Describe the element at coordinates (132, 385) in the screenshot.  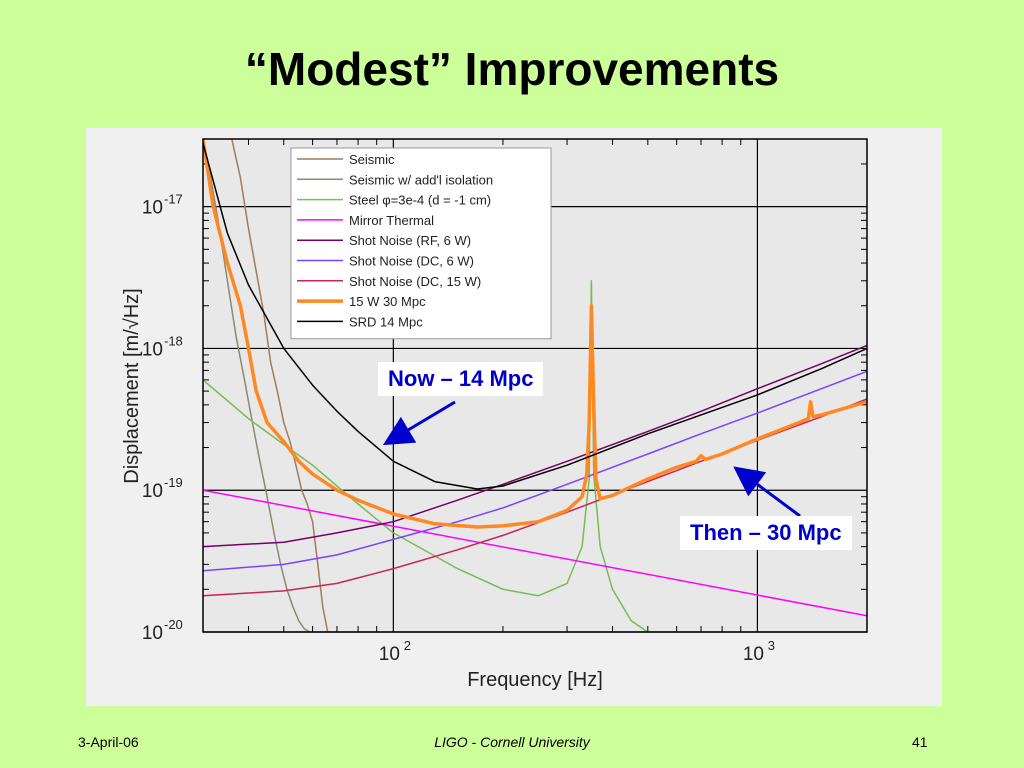
I see `y-axis-label: Displacement [m/√Hz]` at that location.